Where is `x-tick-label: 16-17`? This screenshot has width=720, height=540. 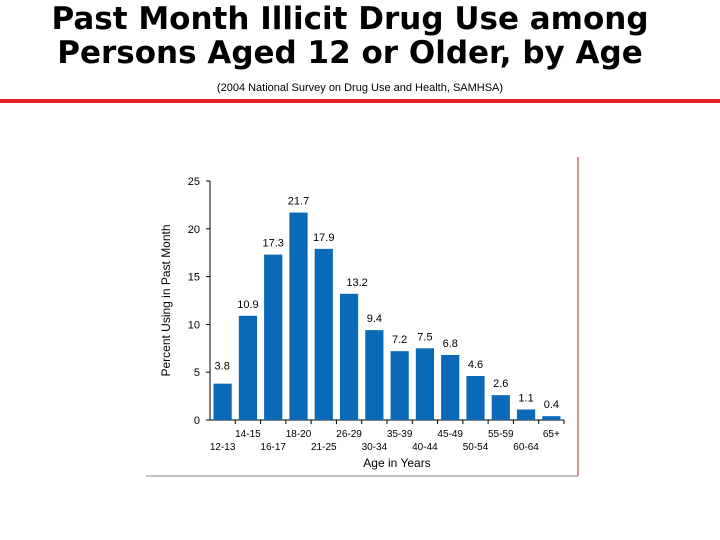
x-tick-label: 16-17 is located at coordinates (273, 447).